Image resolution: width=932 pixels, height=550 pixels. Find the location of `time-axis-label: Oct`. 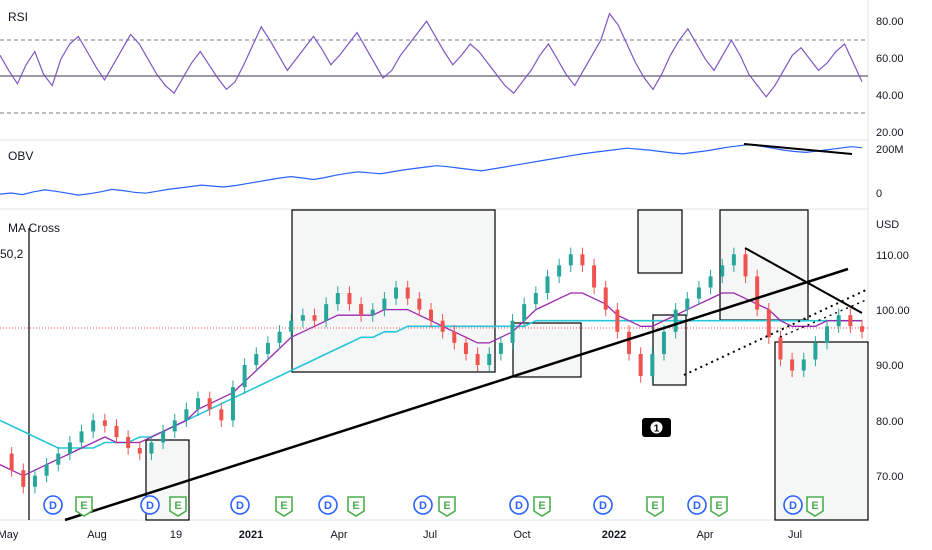

time-axis-label: Oct is located at coordinates (521, 535).